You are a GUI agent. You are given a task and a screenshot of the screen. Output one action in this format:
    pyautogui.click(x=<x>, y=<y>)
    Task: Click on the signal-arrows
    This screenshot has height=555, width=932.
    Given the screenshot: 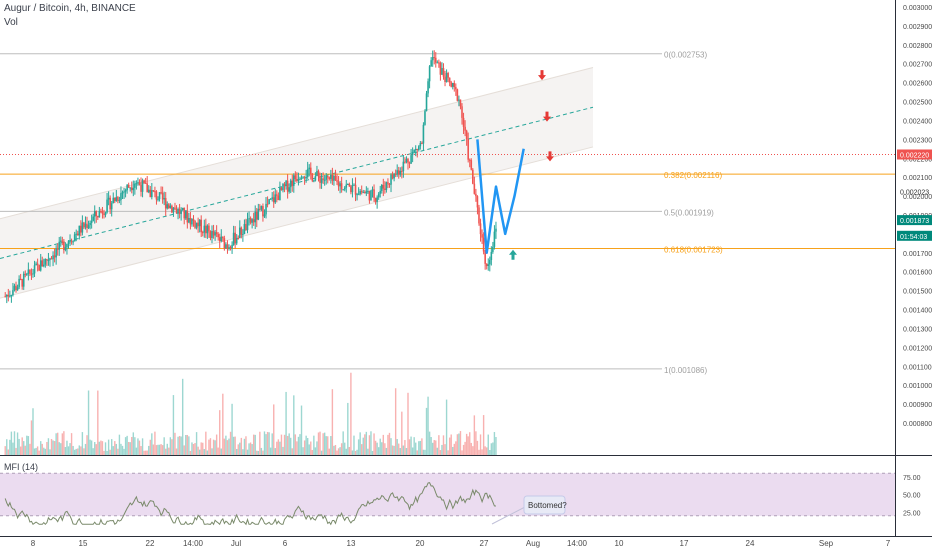 What is the action you would take?
    pyautogui.click(x=531, y=165)
    